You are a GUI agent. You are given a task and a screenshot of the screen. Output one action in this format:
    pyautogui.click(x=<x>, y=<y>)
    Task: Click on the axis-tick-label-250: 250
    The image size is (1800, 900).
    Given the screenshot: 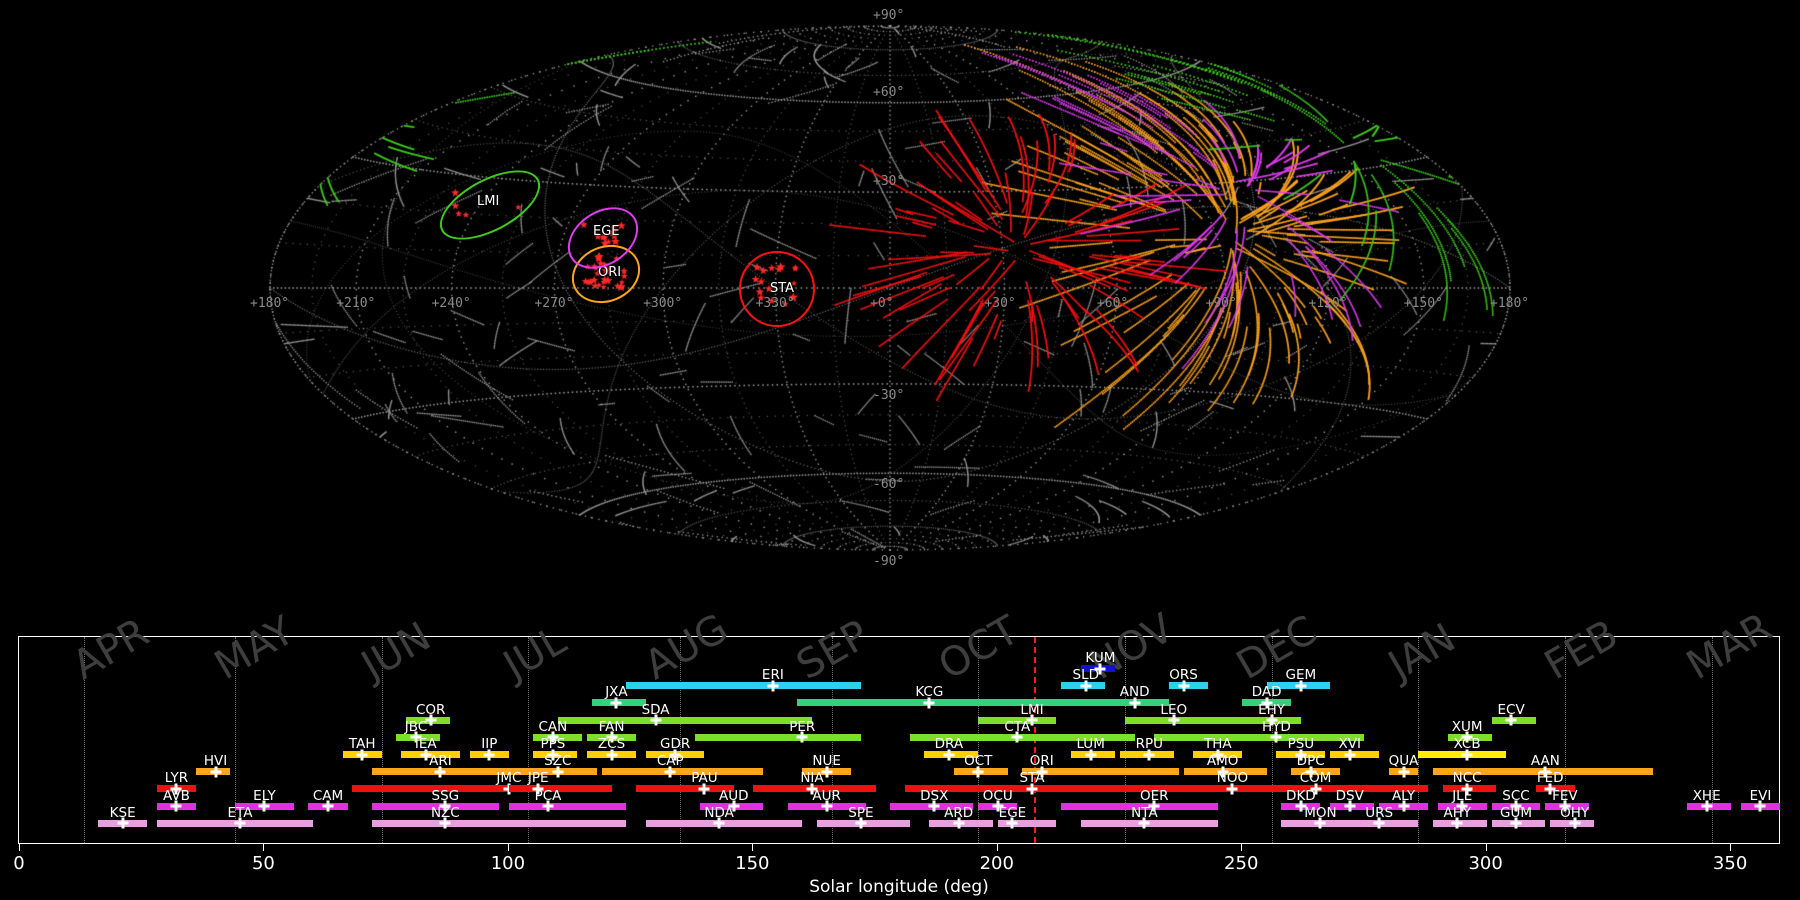 What is the action you would take?
    pyautogui.click(x=1241, y=863)
    